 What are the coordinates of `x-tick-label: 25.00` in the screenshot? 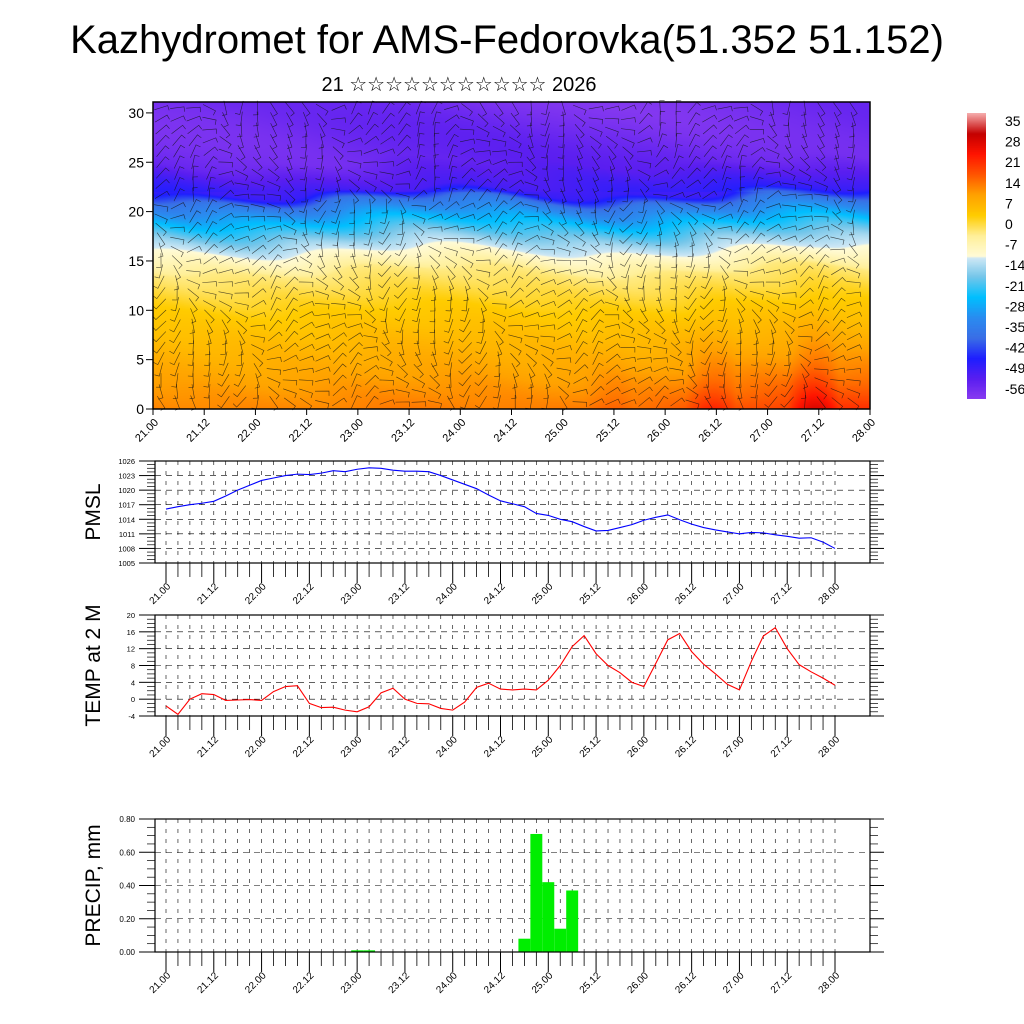 It's located at (543, 747).